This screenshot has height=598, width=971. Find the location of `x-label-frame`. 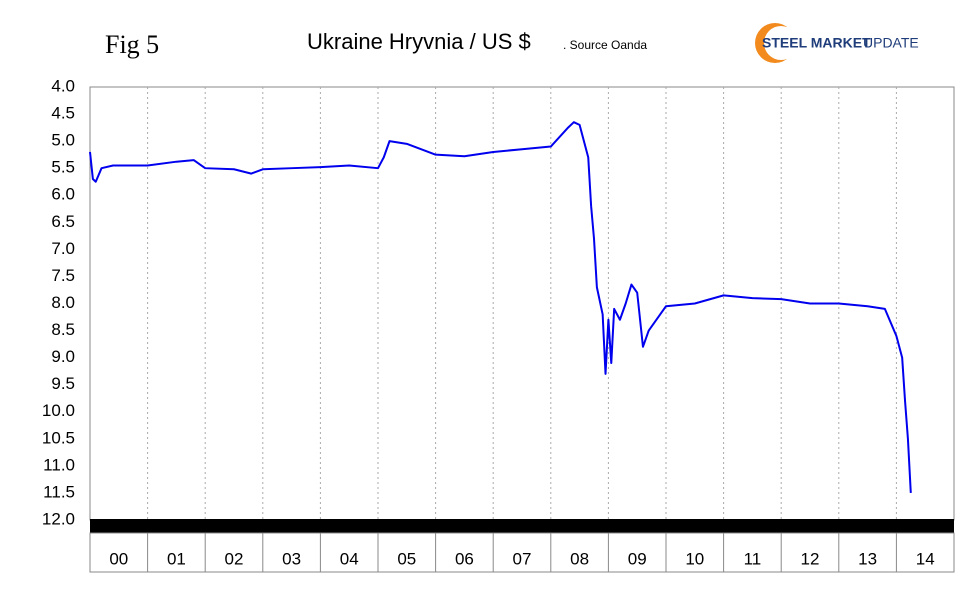

x-label-frame is located at coordinates (522, 552).